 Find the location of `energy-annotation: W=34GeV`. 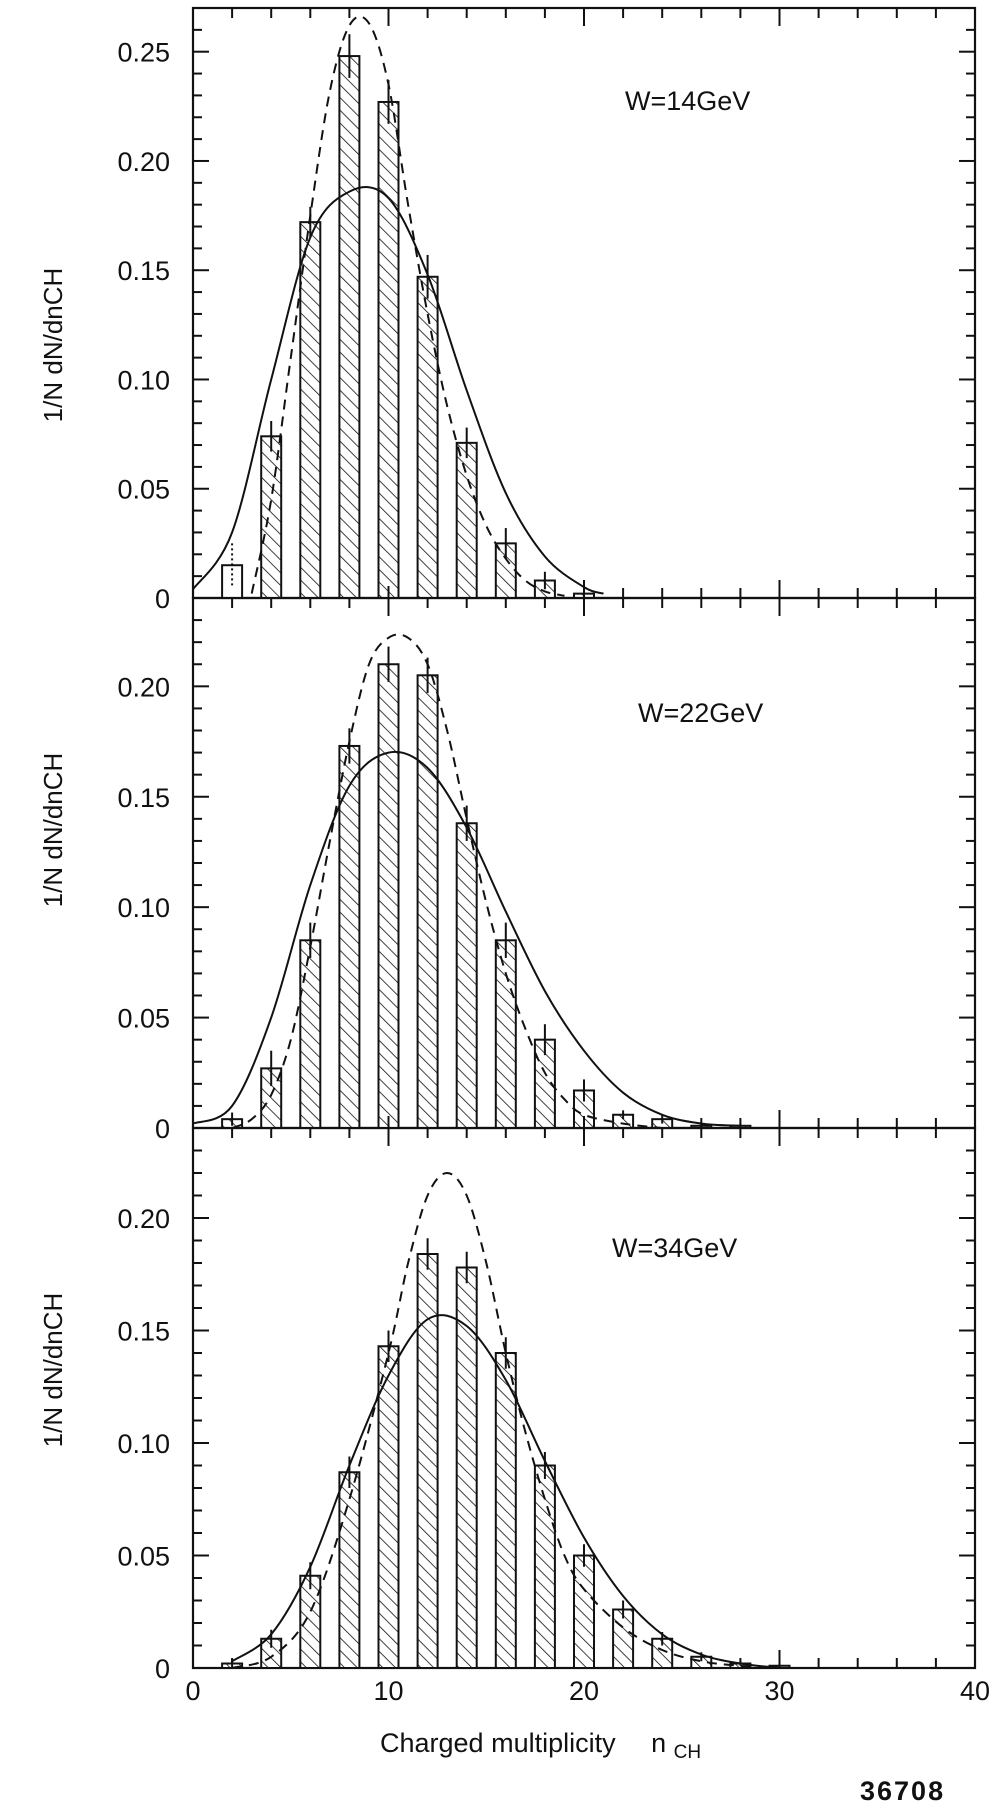

energy-annotation: W=34GeV is located at coordinates (674, 1248).